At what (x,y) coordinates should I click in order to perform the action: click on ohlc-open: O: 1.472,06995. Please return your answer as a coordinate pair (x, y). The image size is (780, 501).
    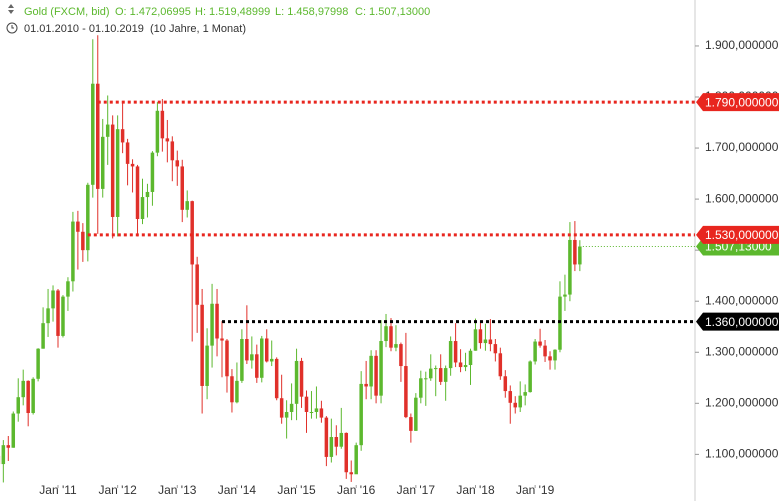
    Looking at the image, I should click on (153, 12).